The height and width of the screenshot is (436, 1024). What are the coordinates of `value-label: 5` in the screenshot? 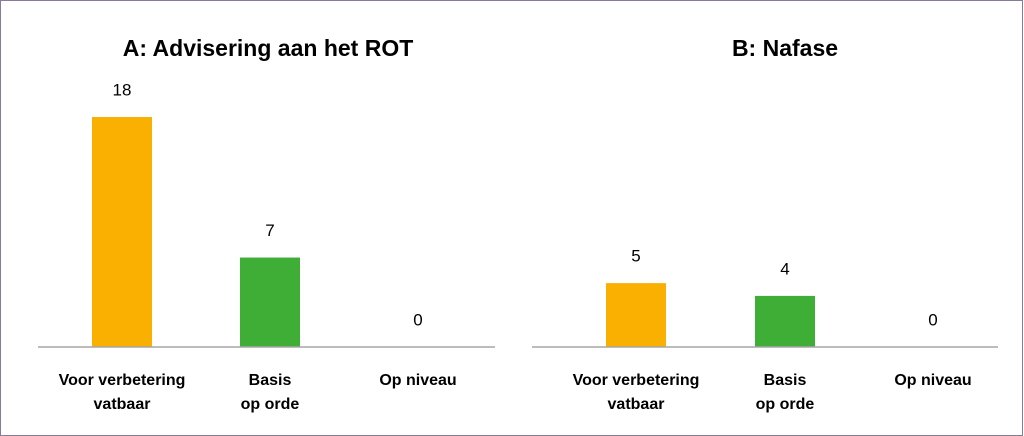 It's located at (635, 256).